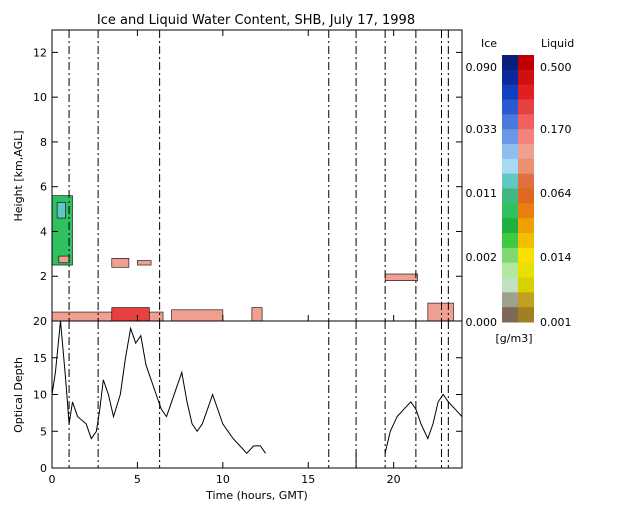  Describe the element at coordinates (43, 187) in the screenshot. I see `hm-ytick-label-6: 6` at that location.